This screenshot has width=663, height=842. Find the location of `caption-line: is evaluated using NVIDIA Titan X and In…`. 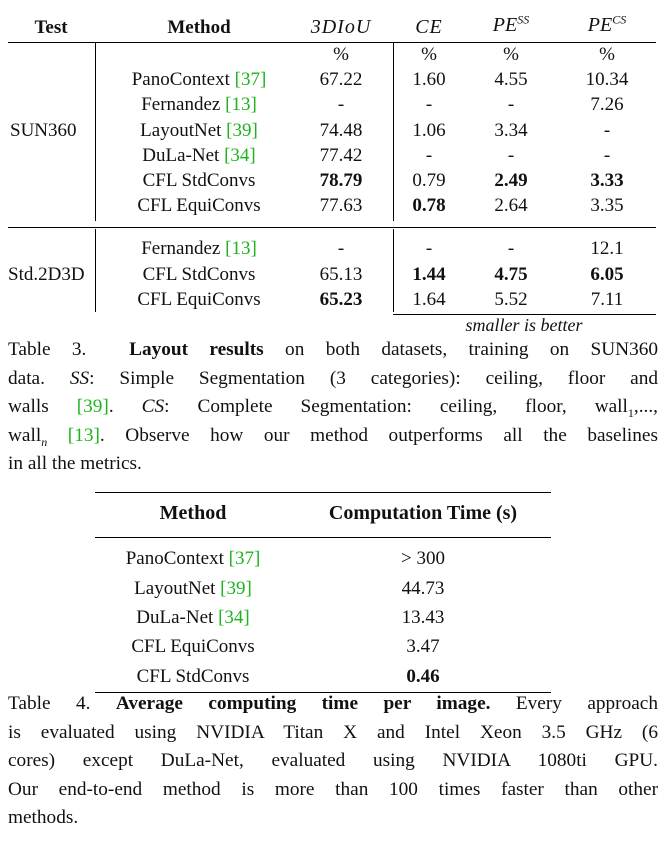

caption-line: is evaluated using NVIDIA Titan X and In… is located at coordinates (333, 732).